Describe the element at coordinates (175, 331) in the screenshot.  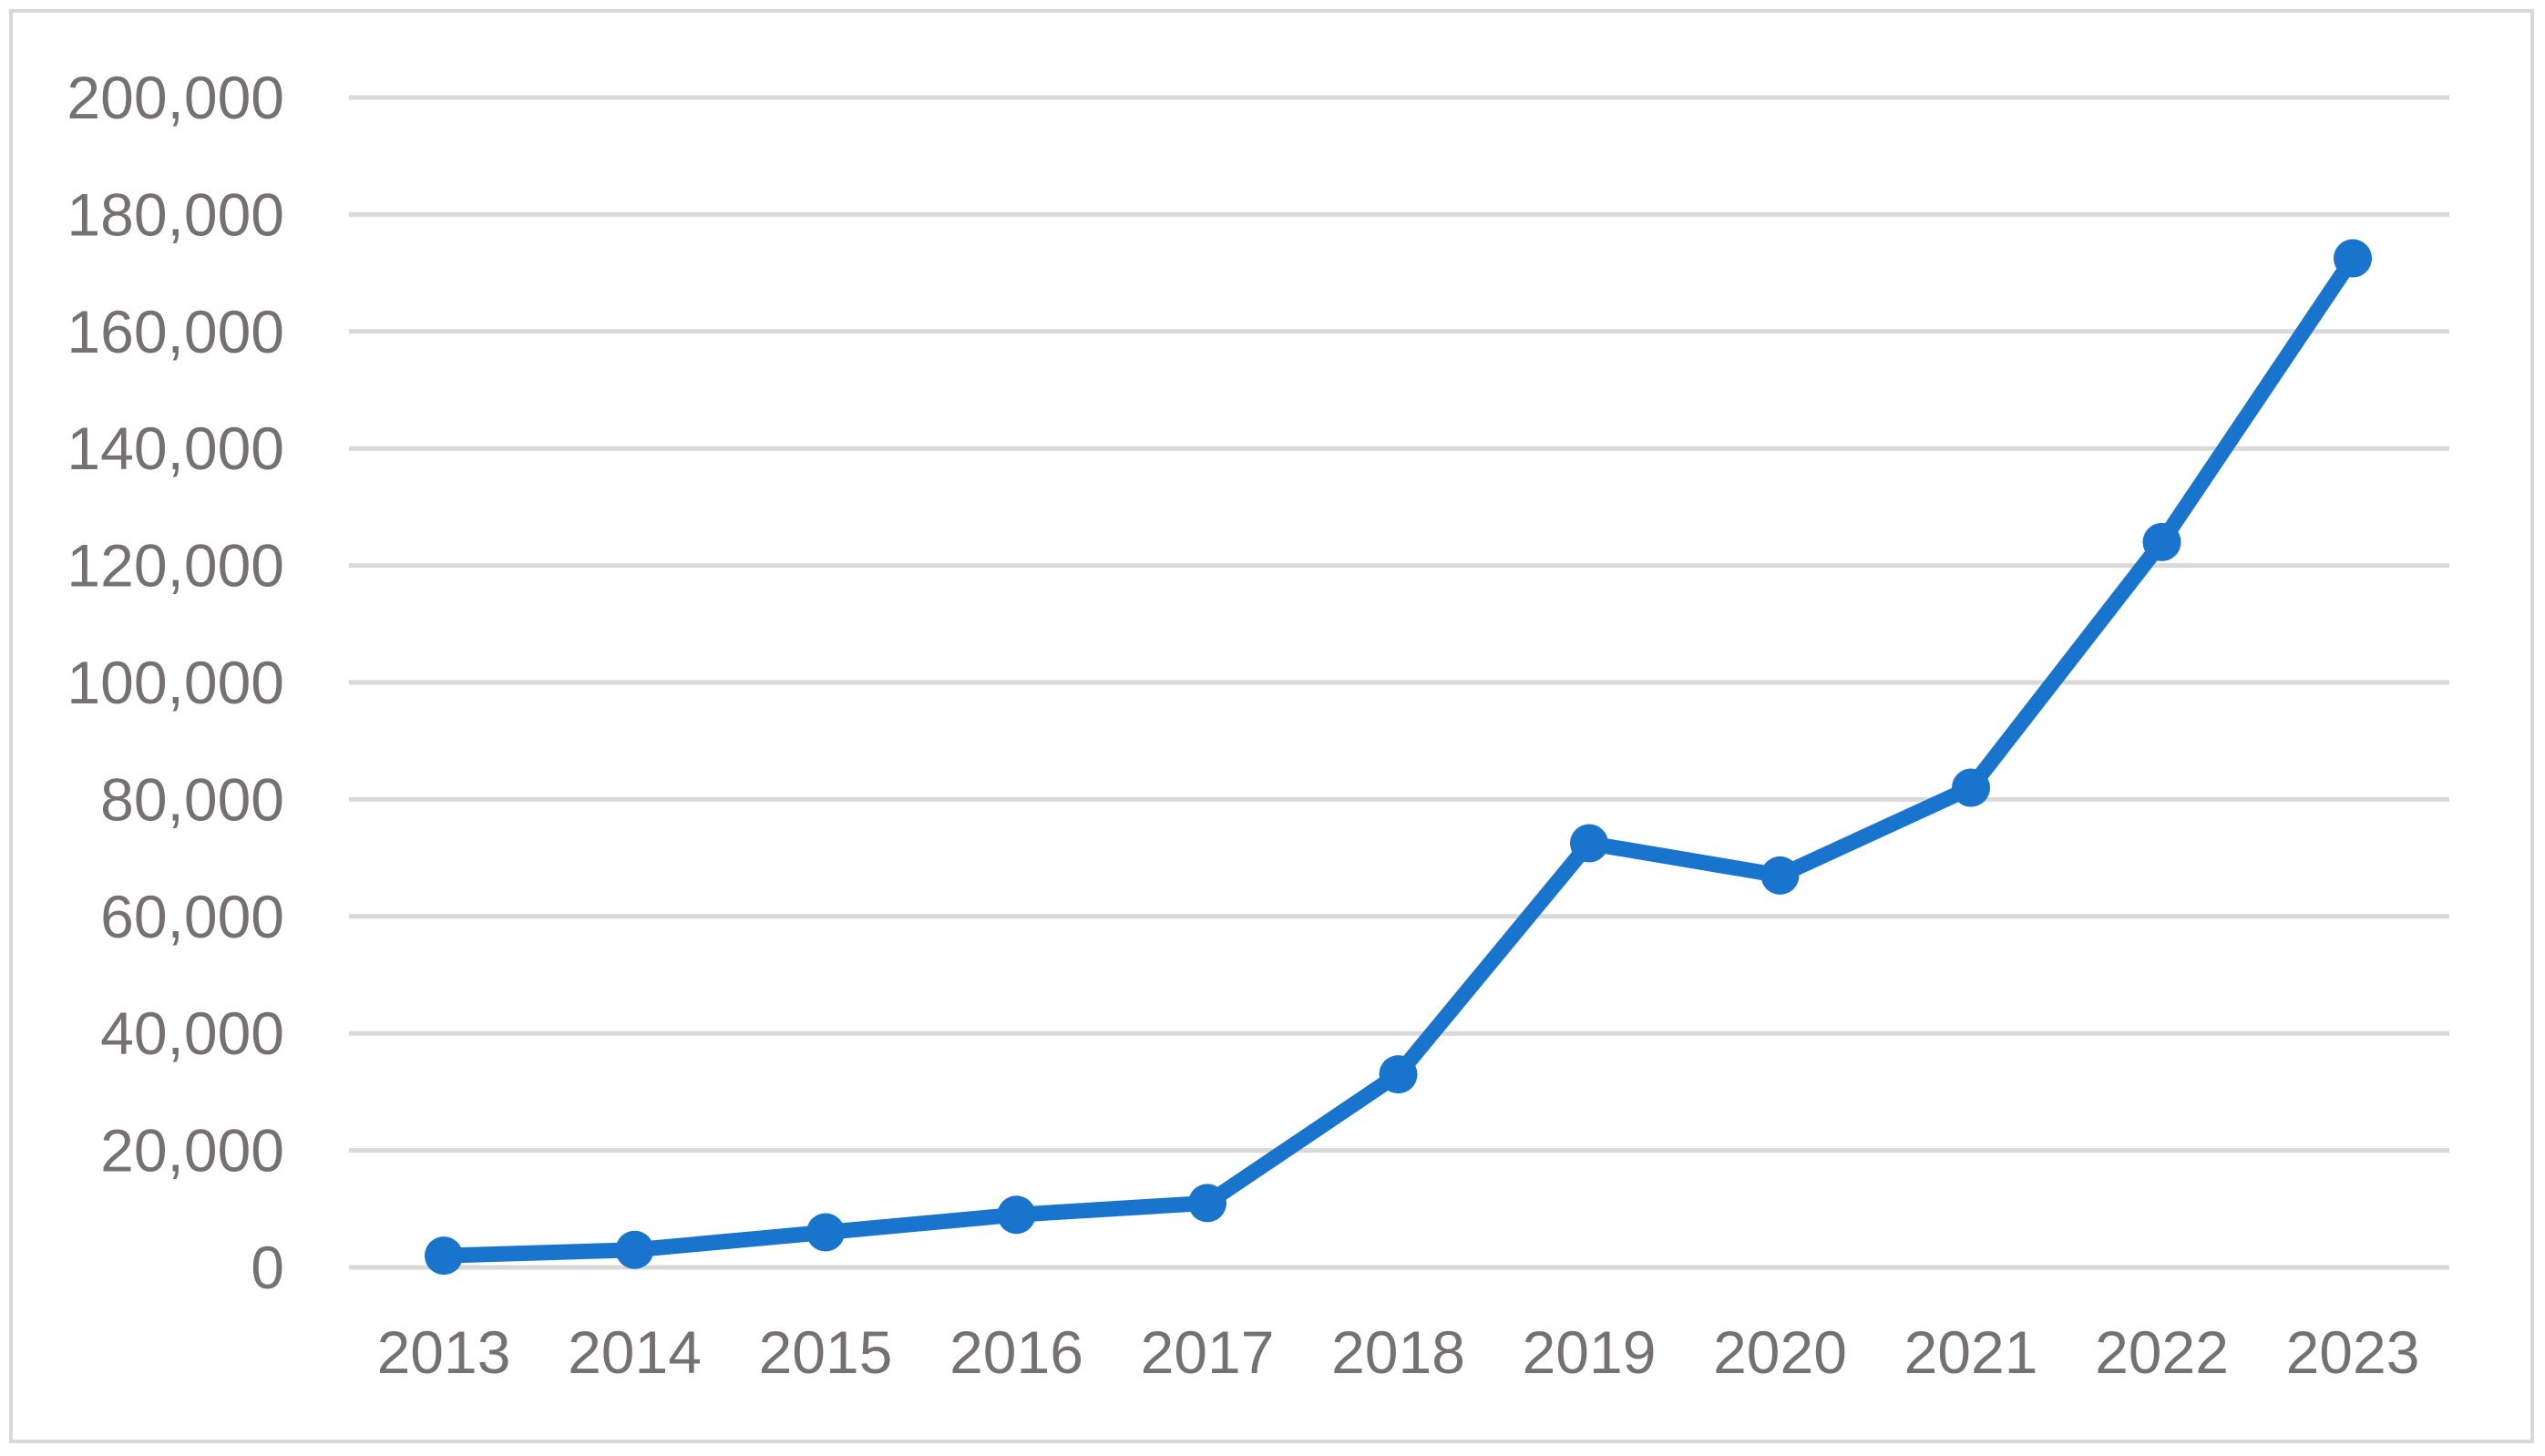
I see `y-tick-label: 160,000` at that location.